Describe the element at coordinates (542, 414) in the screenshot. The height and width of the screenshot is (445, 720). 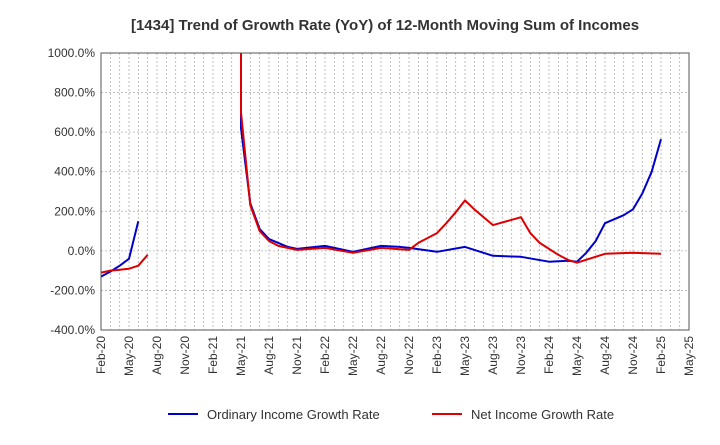
I see `legend-label: Net Income Growth Rate` at that location.